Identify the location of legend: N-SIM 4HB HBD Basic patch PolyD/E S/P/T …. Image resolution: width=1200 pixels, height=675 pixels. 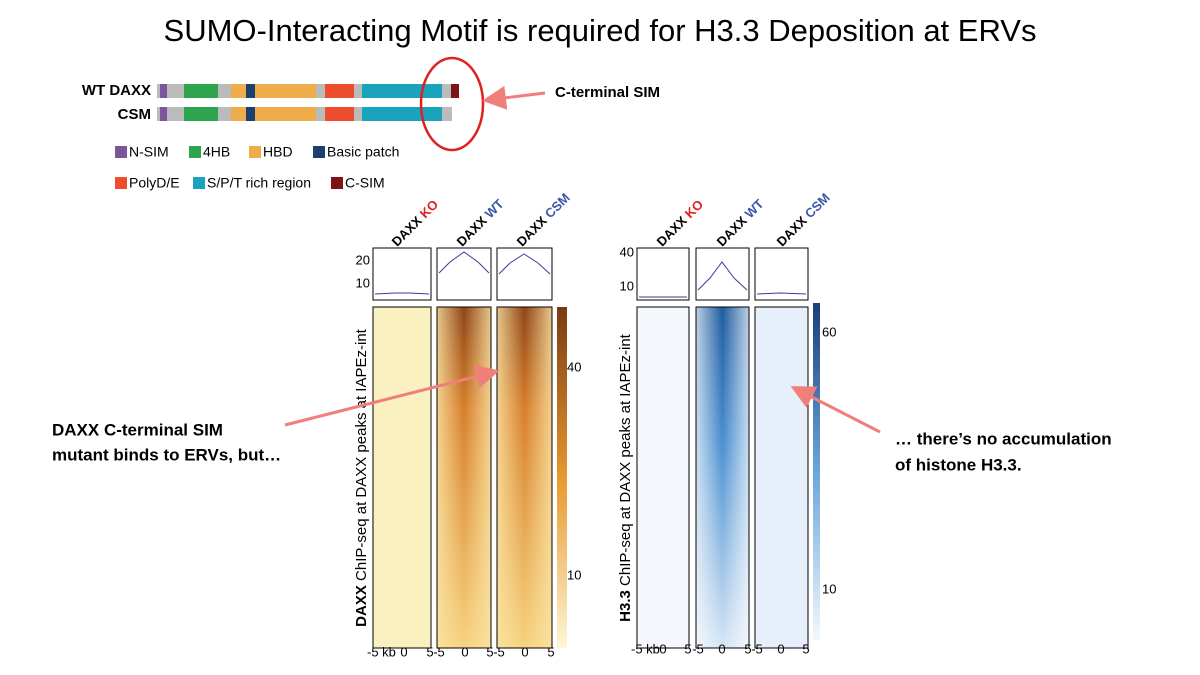
(257, 167).